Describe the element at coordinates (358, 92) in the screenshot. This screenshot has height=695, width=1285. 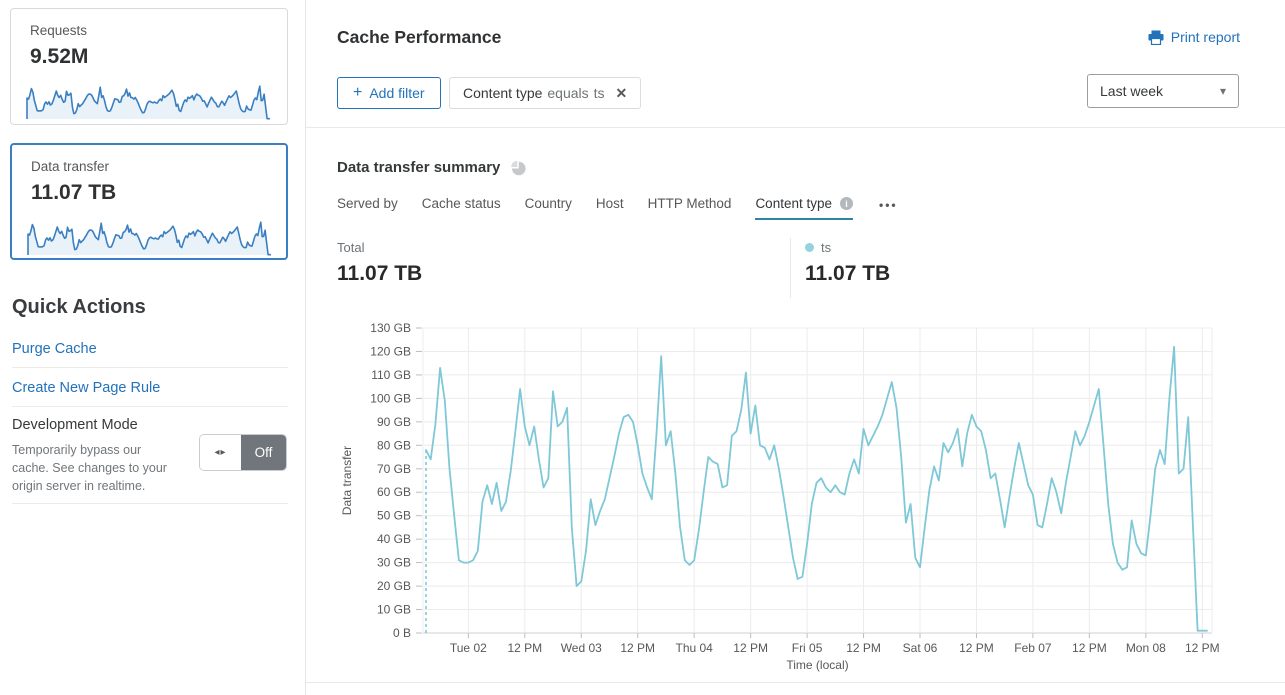
I see `plus-icon: +` at that location.